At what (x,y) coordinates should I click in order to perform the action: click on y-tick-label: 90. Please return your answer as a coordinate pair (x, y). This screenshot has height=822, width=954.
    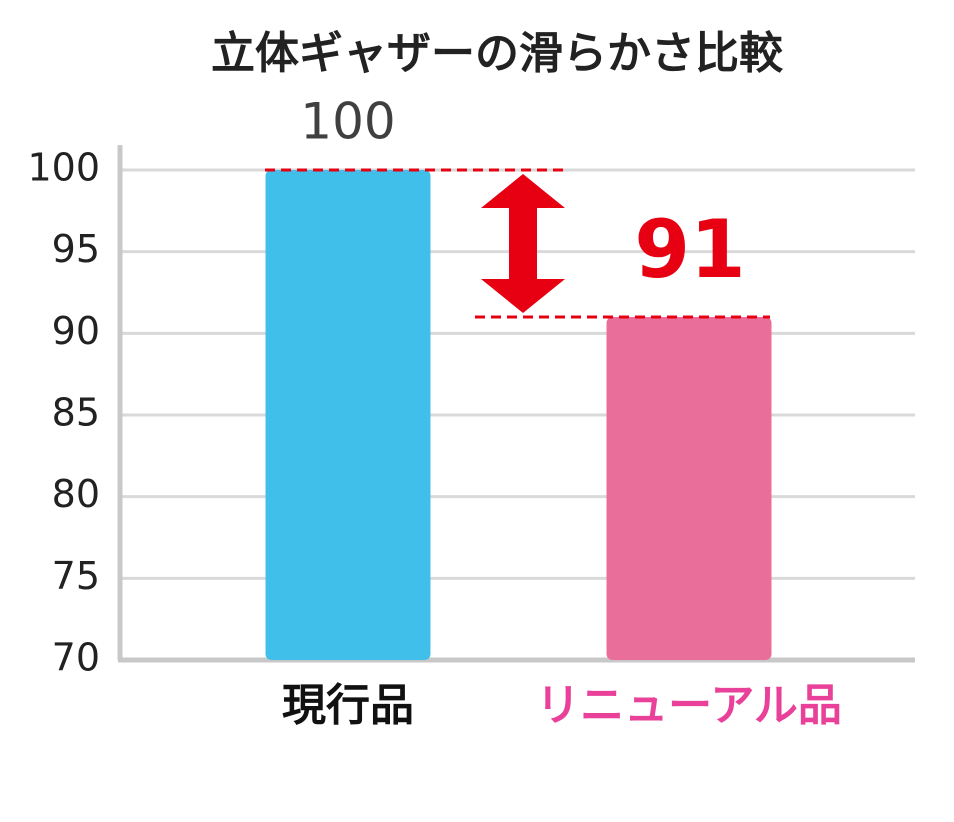
    Looking at the image, I should click on (76, 331).